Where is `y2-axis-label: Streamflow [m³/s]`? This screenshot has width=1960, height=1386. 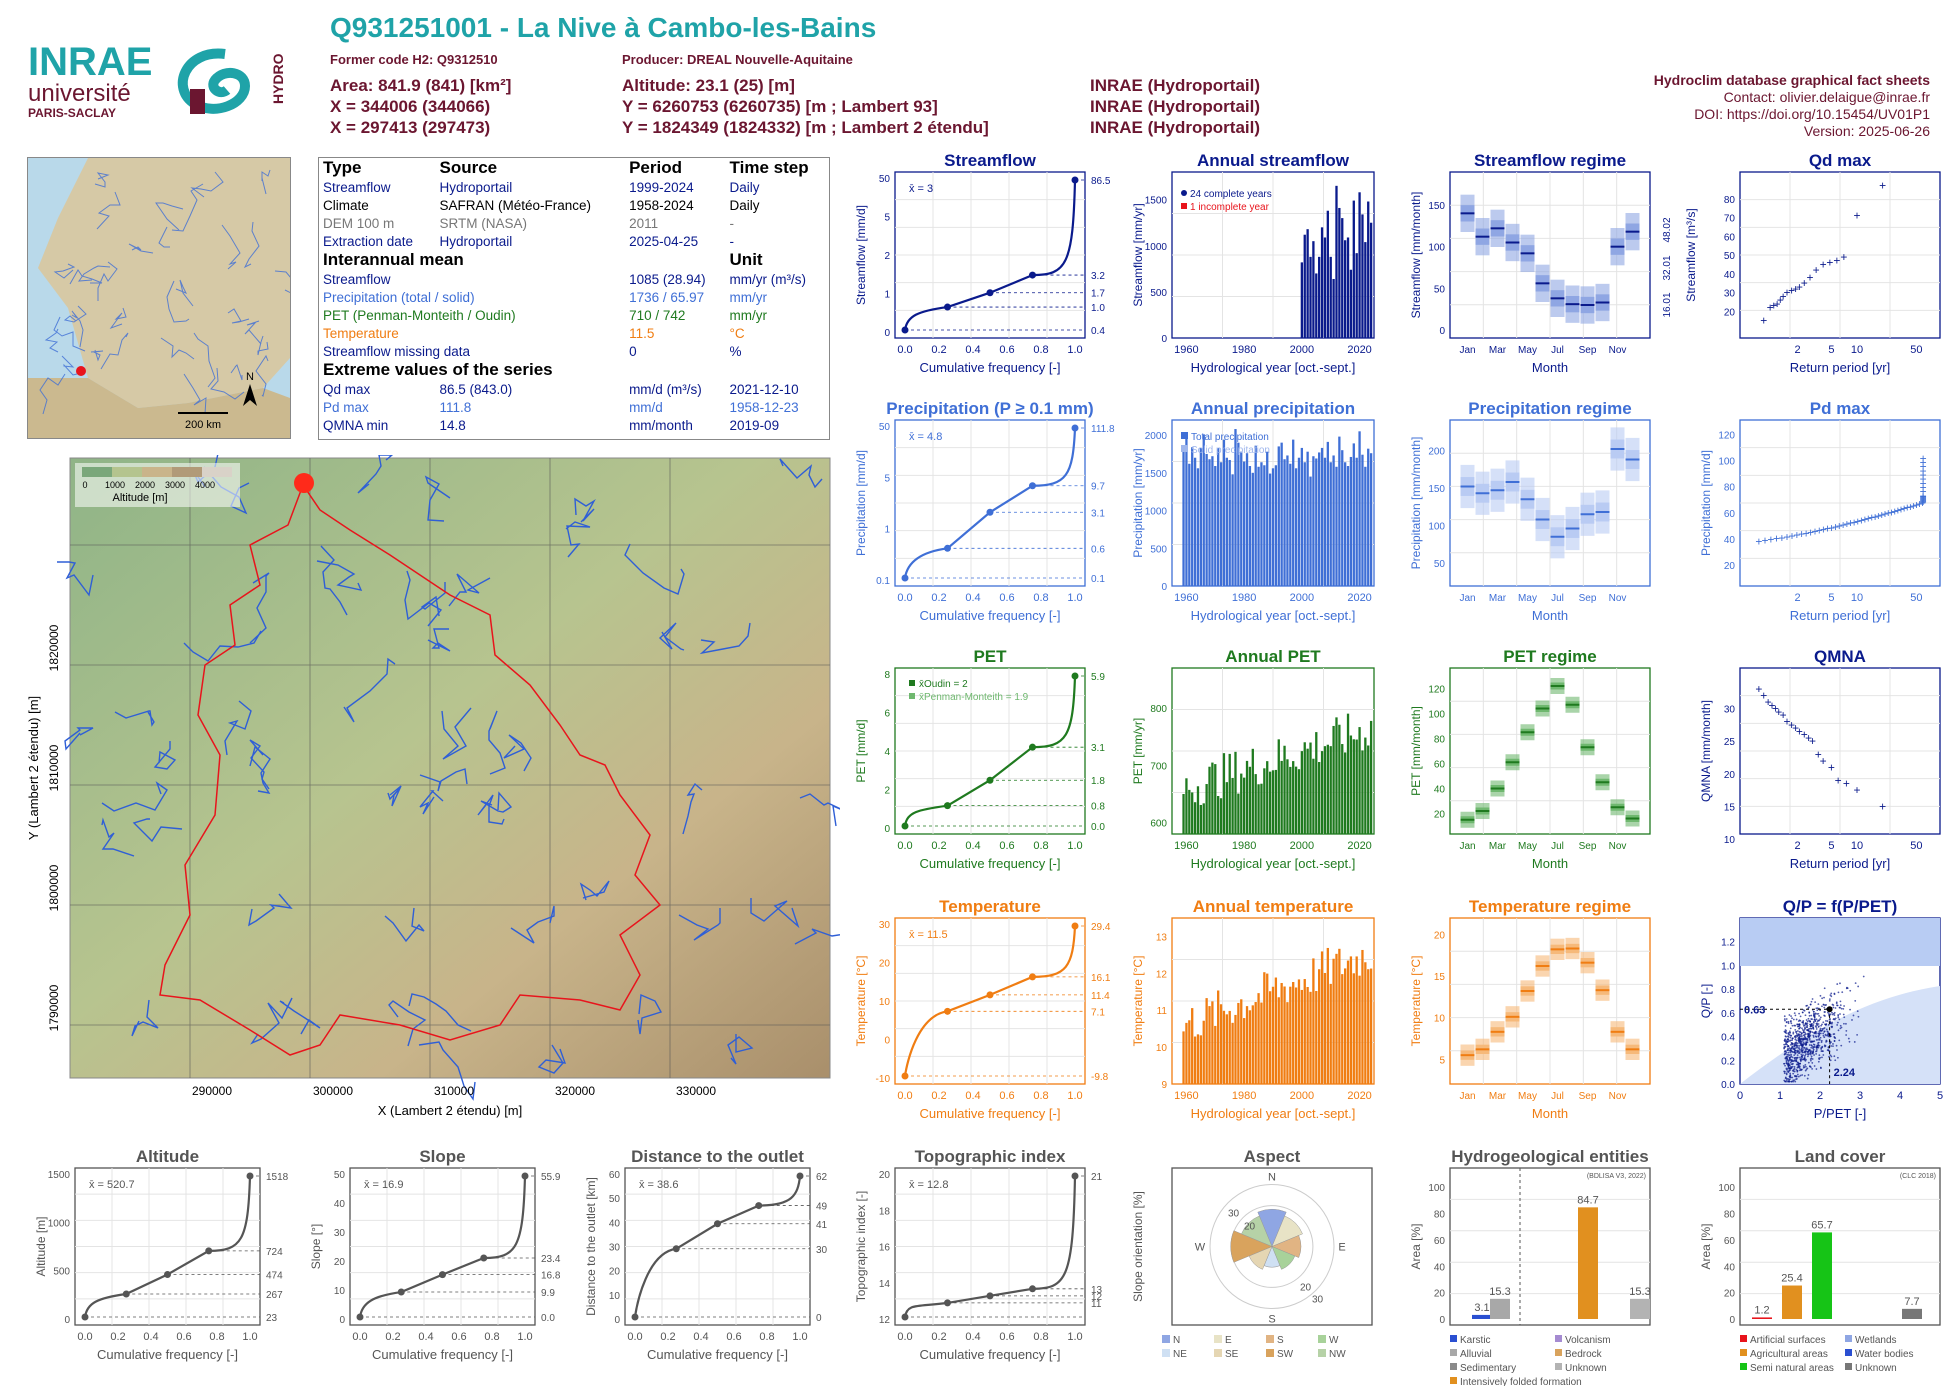
y2-axis-label: Streamflow [m³/s] is located at coordinates (1691, 254).